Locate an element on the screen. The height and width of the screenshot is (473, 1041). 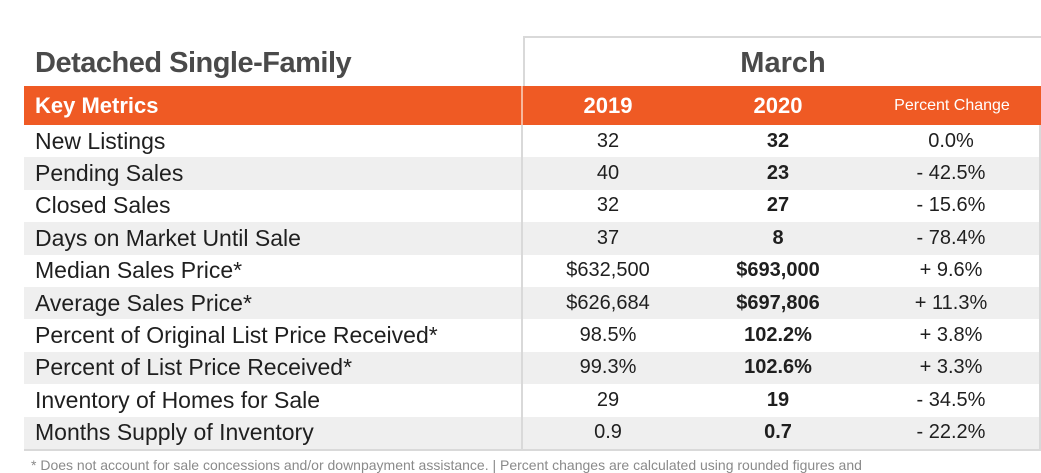
value-2020: 32 is located at coordinates (778, 140).